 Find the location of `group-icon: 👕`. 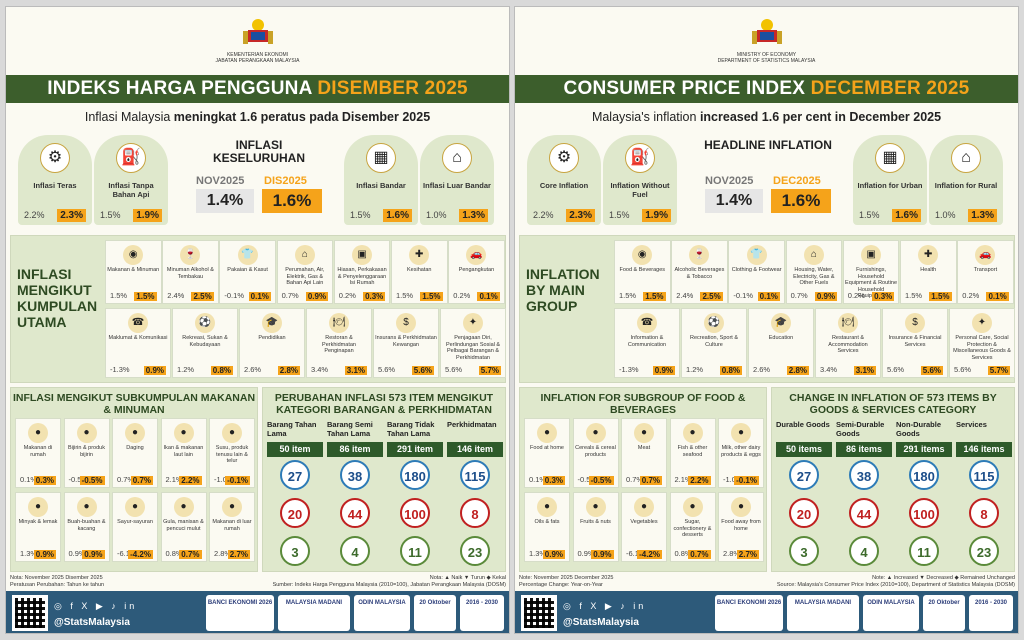

group-icon: 👕 is located at coordinates (247, 255).